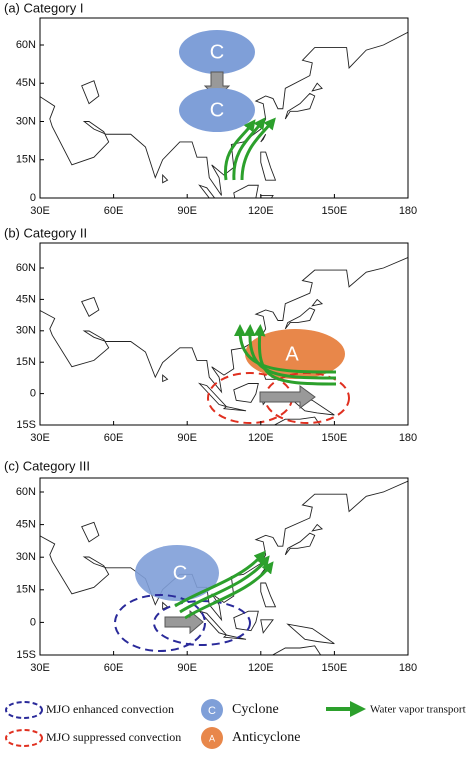 Image resolution: width=474 pixels, height=760 pixels. I want to click on legend-label: MJO suppressed convection, so click(113, 737).